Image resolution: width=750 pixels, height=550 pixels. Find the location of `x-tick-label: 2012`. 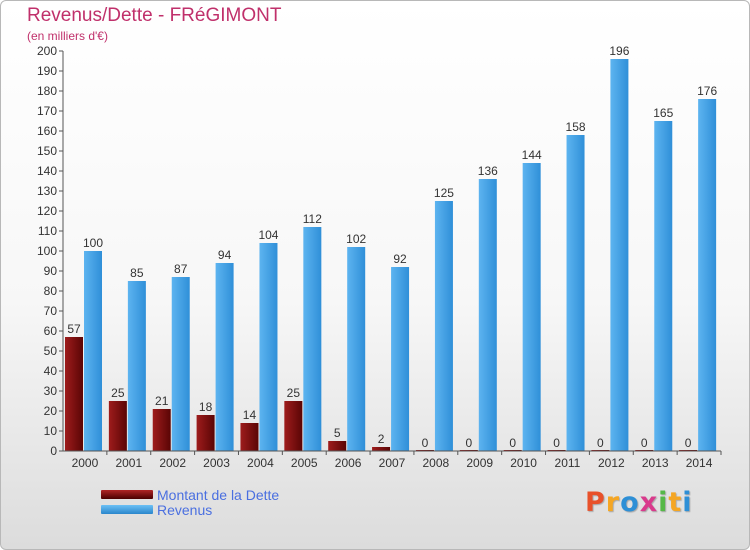

x-tick-label: 2012 is located at coordinates (611, 463).